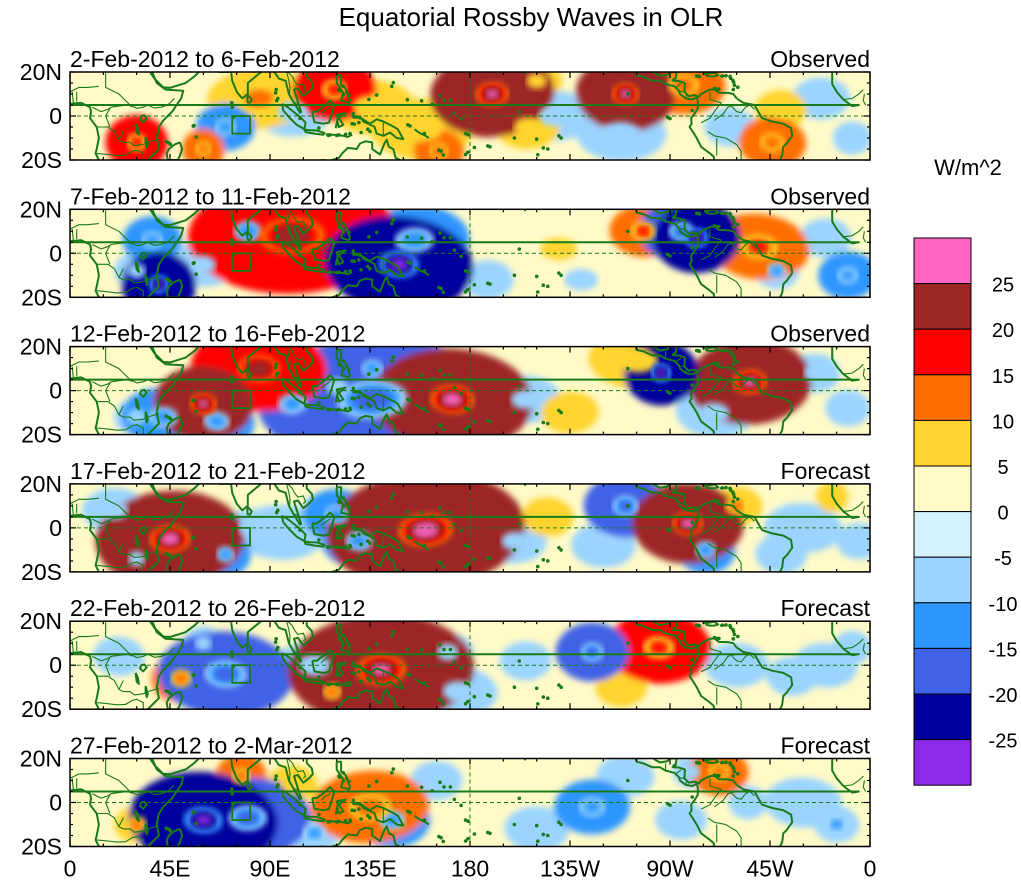 This screenshot has width=1021, height=890. I want to click on colorbar-label: 0, so click(1002, 514).